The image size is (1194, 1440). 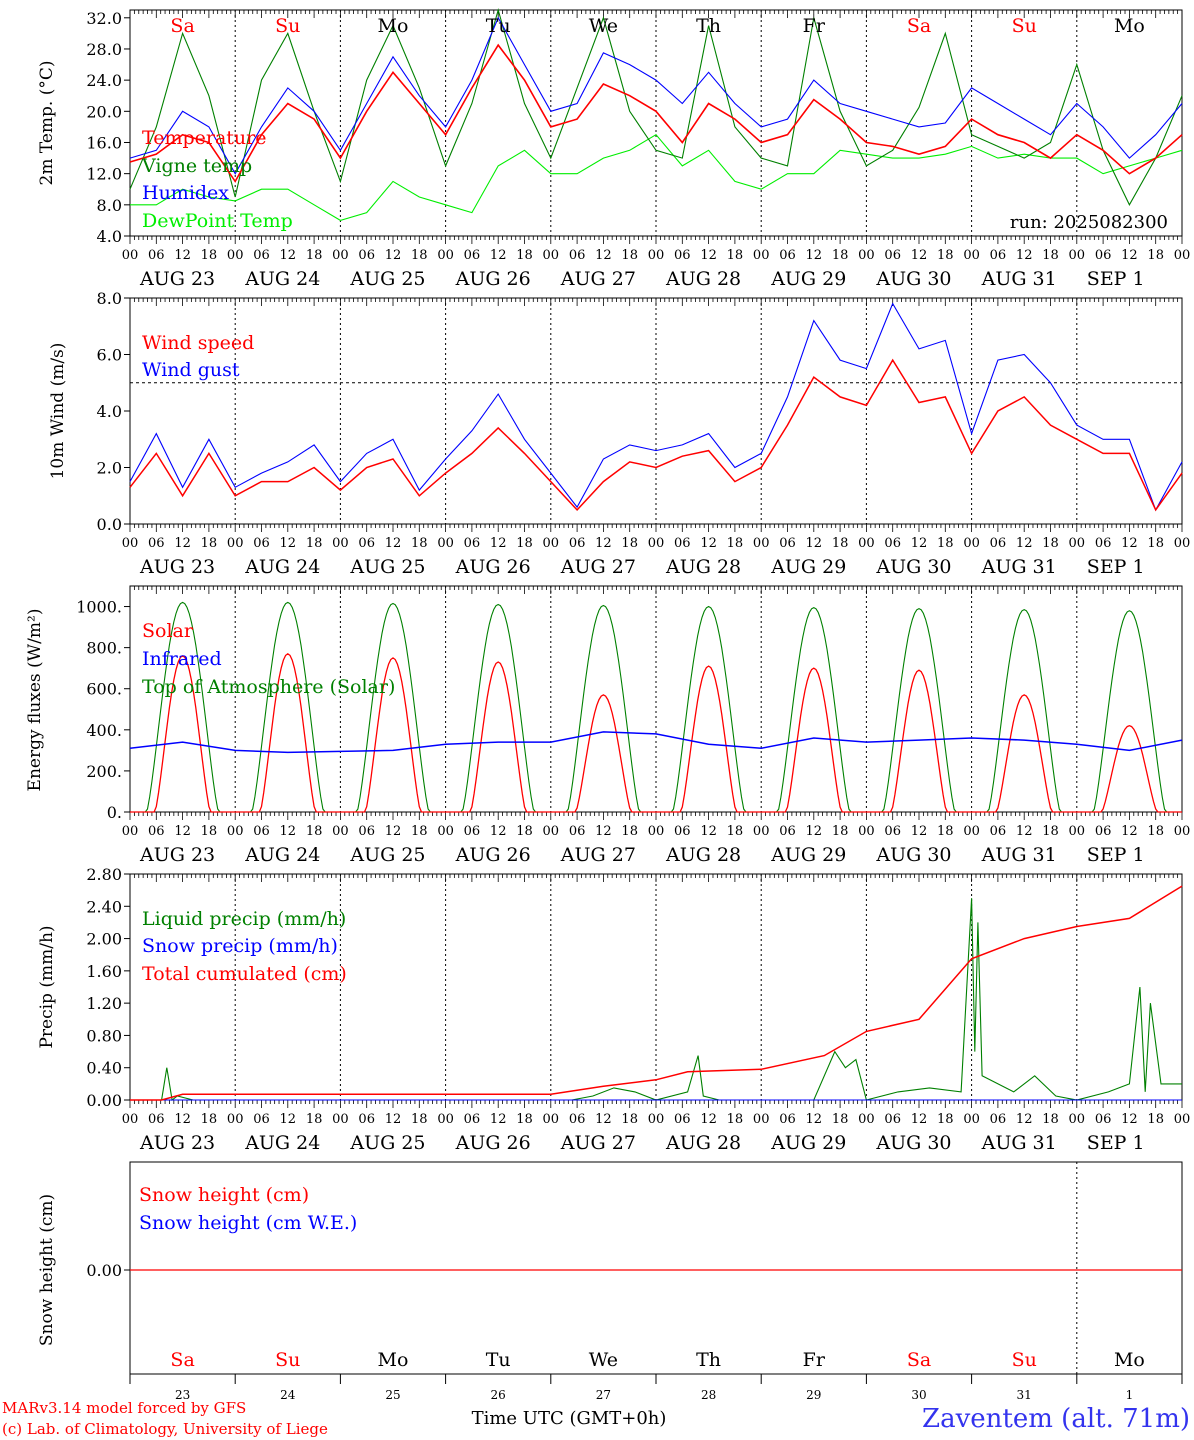 I want to click on day-name: Sa, so click(x=182, y=26).